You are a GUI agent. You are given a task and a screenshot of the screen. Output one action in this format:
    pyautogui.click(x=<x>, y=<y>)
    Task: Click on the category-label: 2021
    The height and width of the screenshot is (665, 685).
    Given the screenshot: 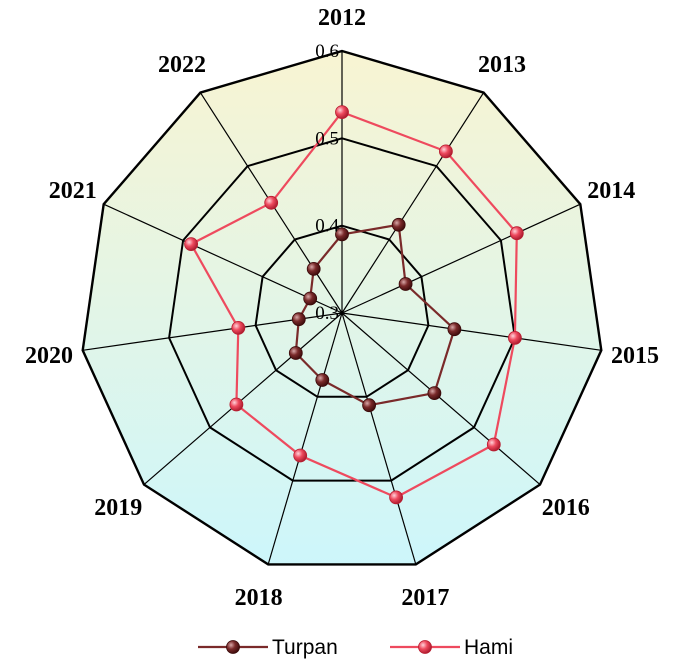 What is the action you would take?
    pyautogui.click(x=73, y=191)
    